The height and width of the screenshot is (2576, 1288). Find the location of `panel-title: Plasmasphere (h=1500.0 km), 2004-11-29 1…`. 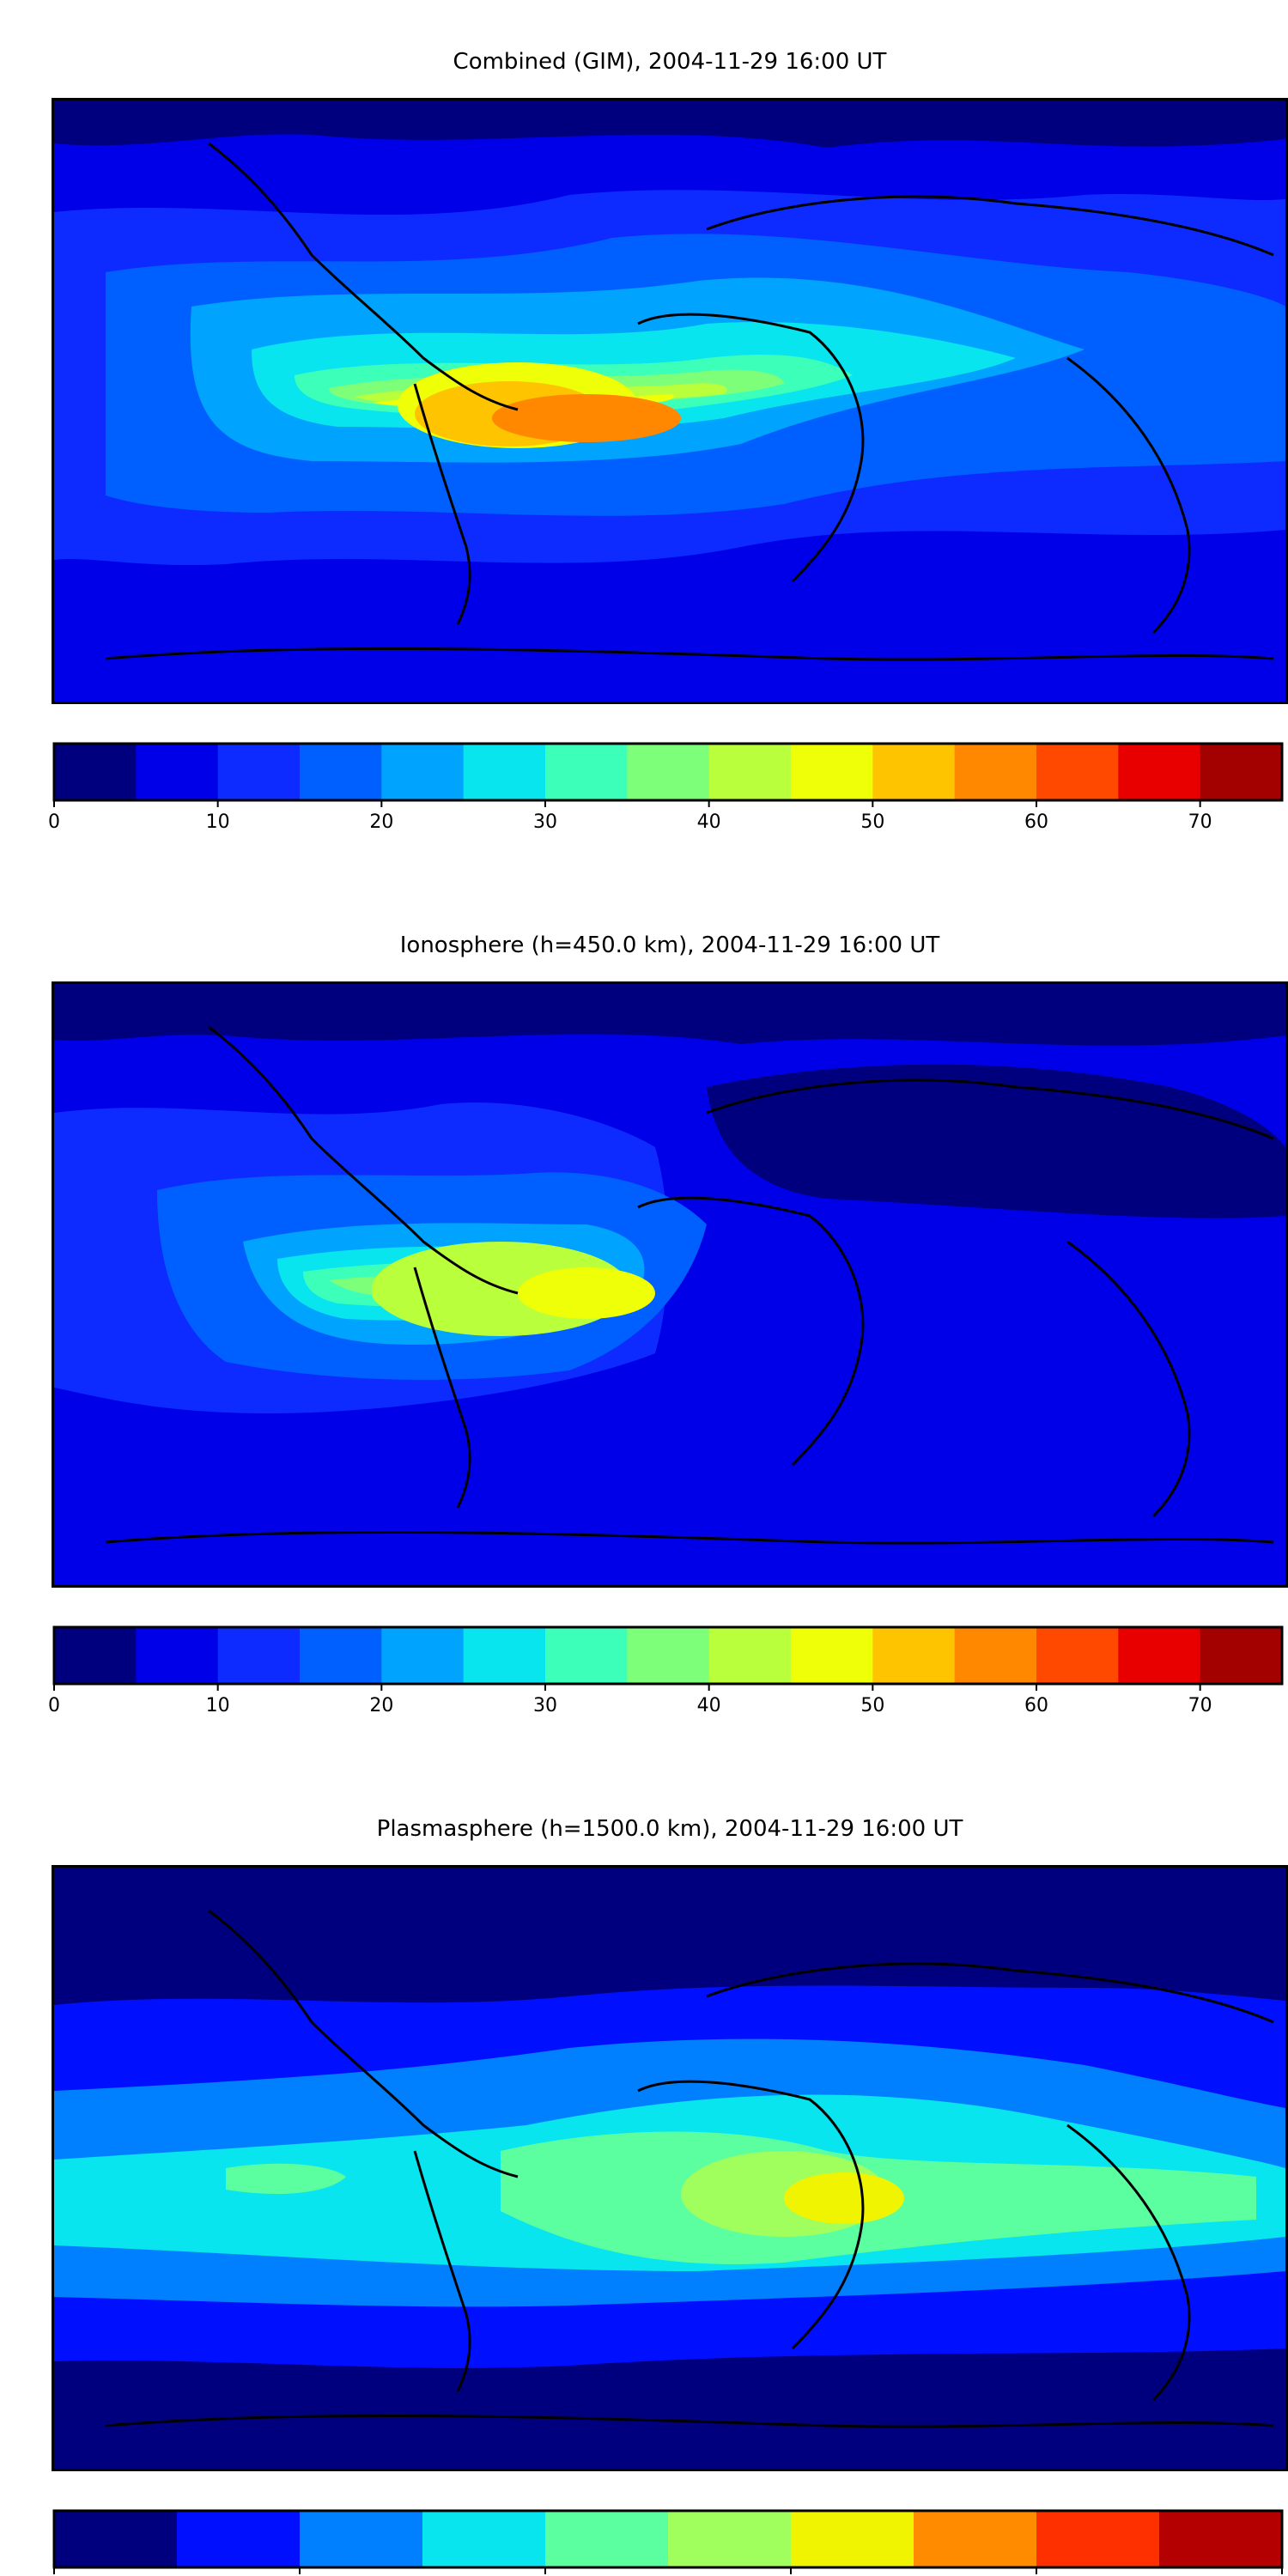

panel-title: Plasmasphere (h=1500.0 km), 2004-11-29 1… is located at coordinates (669, 1829).